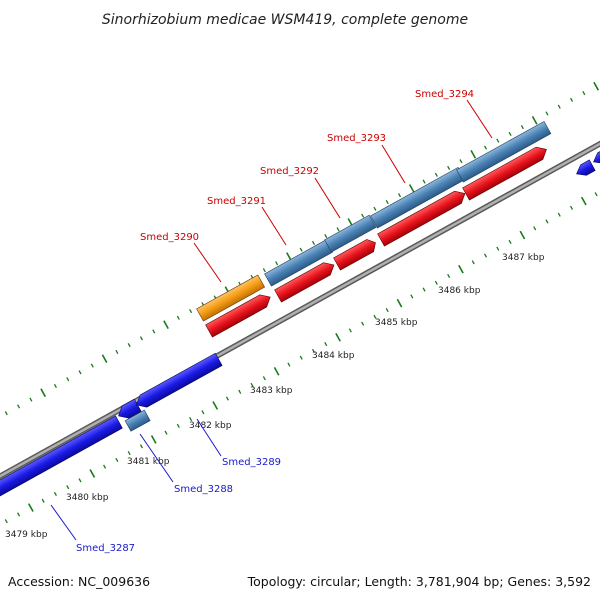 This screenshot has width=600, height=600. What do you see at coordinates (26, 535) in the screenshot?
I see `scale-label: 3479 kbp` at bounding box center [26, 535].